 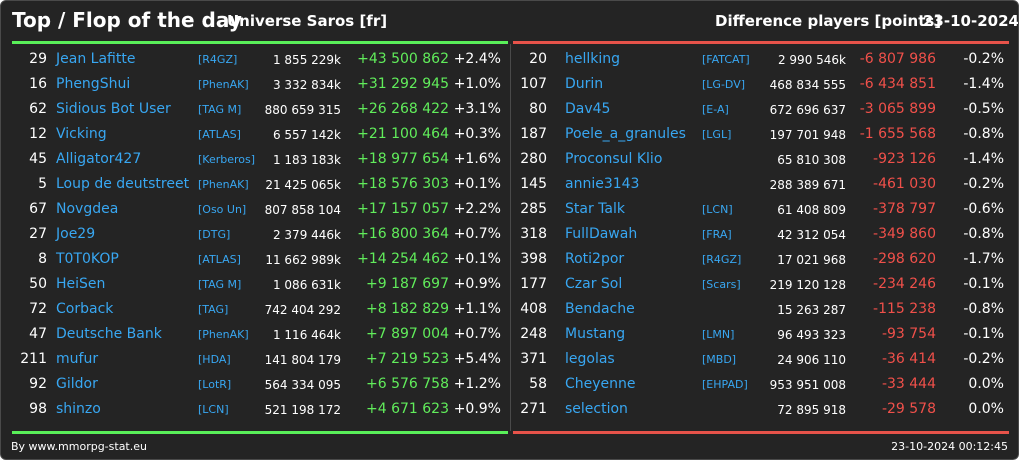 What do you see at coordinates (715, 109) in the screenshot?
I see `guild-tag-link: [E-A]` at bounding box center [715, 109].